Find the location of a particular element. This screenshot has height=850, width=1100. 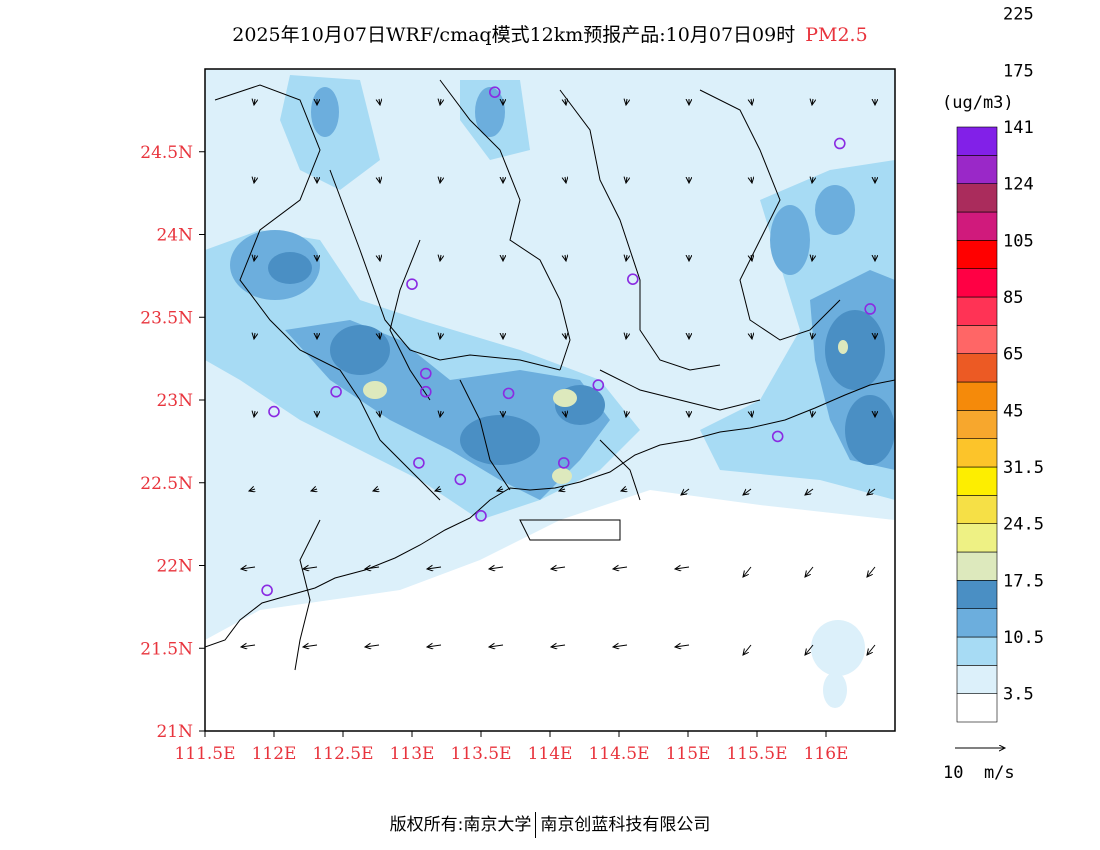

lon-label: 113.5E is located at coordinates (480, 754).